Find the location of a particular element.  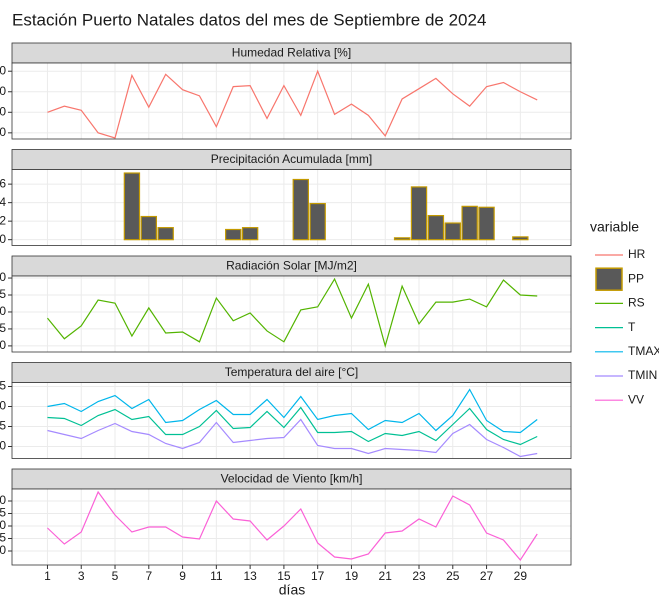

facet-title: Precipitación Acumulada [mm] is located at coordinates (291, 159).